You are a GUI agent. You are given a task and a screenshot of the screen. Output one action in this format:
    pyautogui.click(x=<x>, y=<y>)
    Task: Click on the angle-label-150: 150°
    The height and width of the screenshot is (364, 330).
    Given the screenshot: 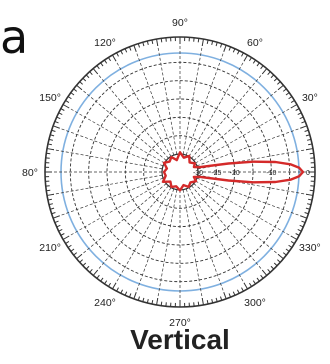 What is the action you would take?
    pyautogui.click(x=50, y=98)
    